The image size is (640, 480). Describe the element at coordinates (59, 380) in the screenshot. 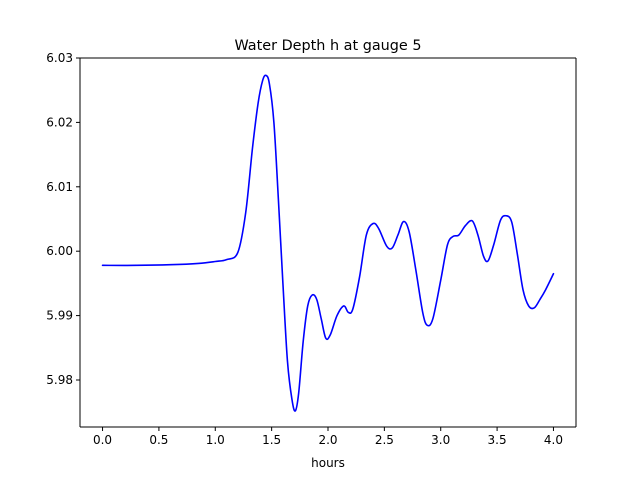

I see `y-tick-label: 5.98` at that location.